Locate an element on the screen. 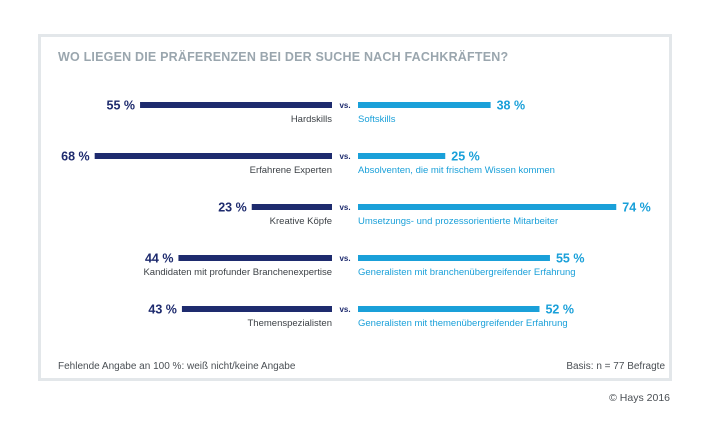 The height and width of the screenshot is (421, 710). left-category-label: Themenspezialisten is located at coordinates (290, 323).